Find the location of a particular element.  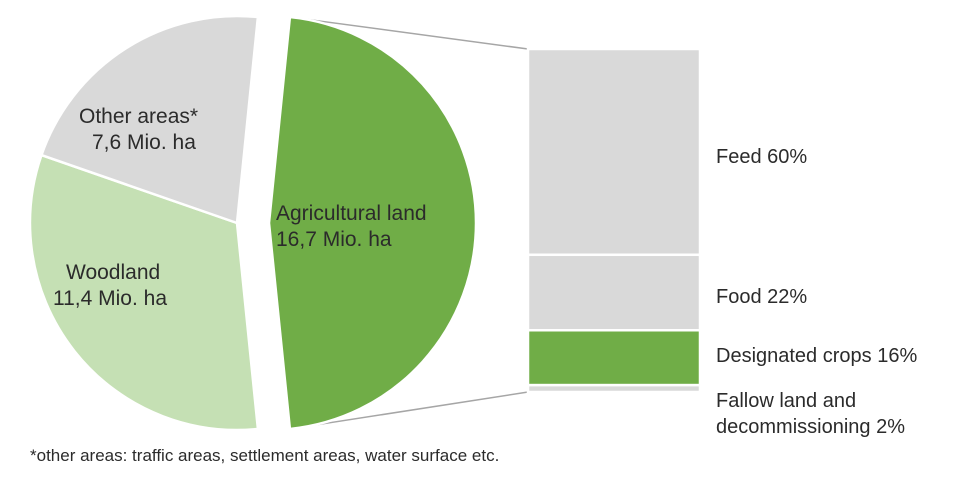

connector-line-top is located at coordinates (409, 33).